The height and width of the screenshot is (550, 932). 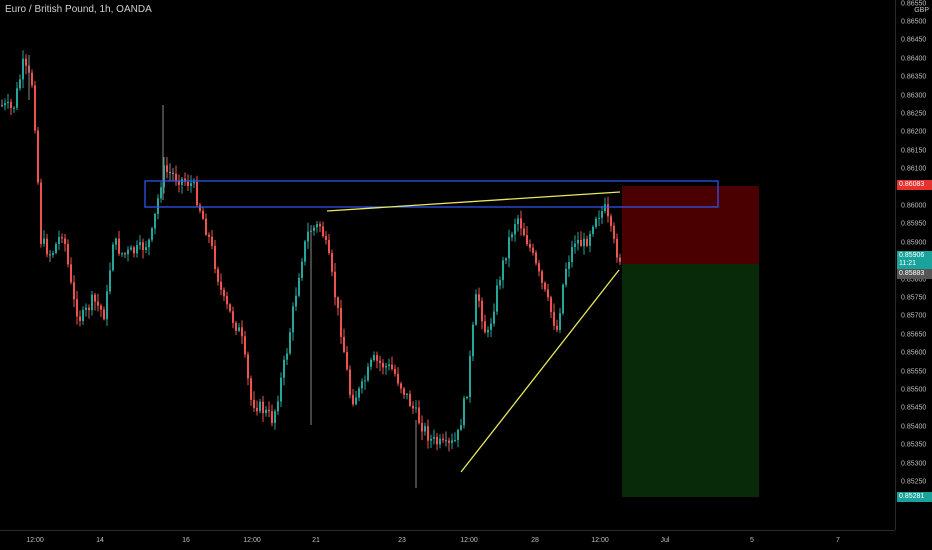 What do you see at coordinates (316, 540) in the screenshot?
I see `time-label: 21` at bounding box center [316, 540].